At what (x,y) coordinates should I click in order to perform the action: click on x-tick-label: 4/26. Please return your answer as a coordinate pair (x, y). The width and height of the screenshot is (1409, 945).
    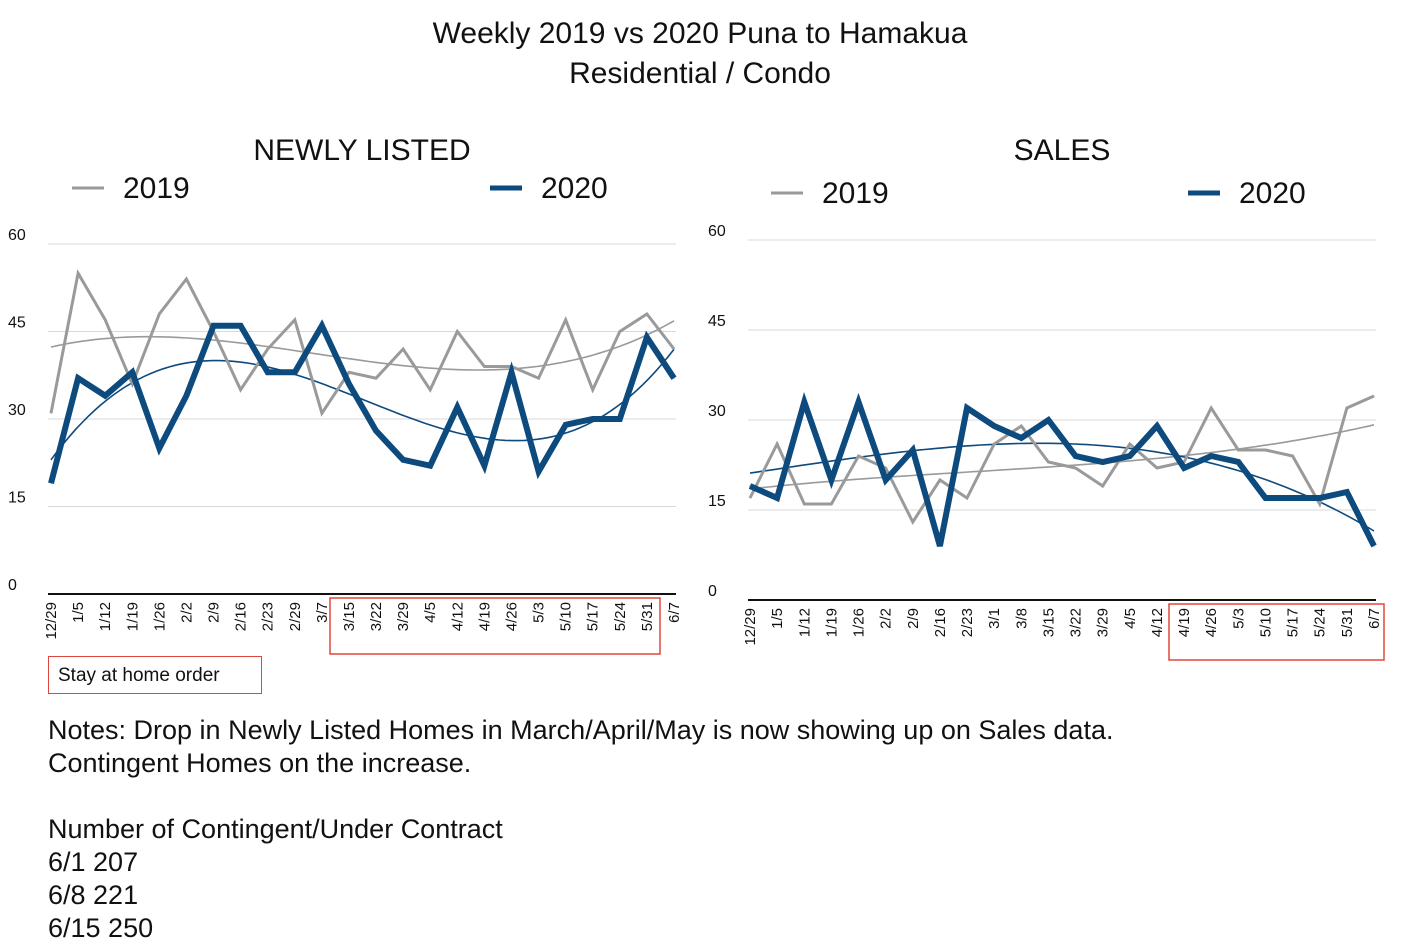
    Looking at the image, I should click on (1211, 622).